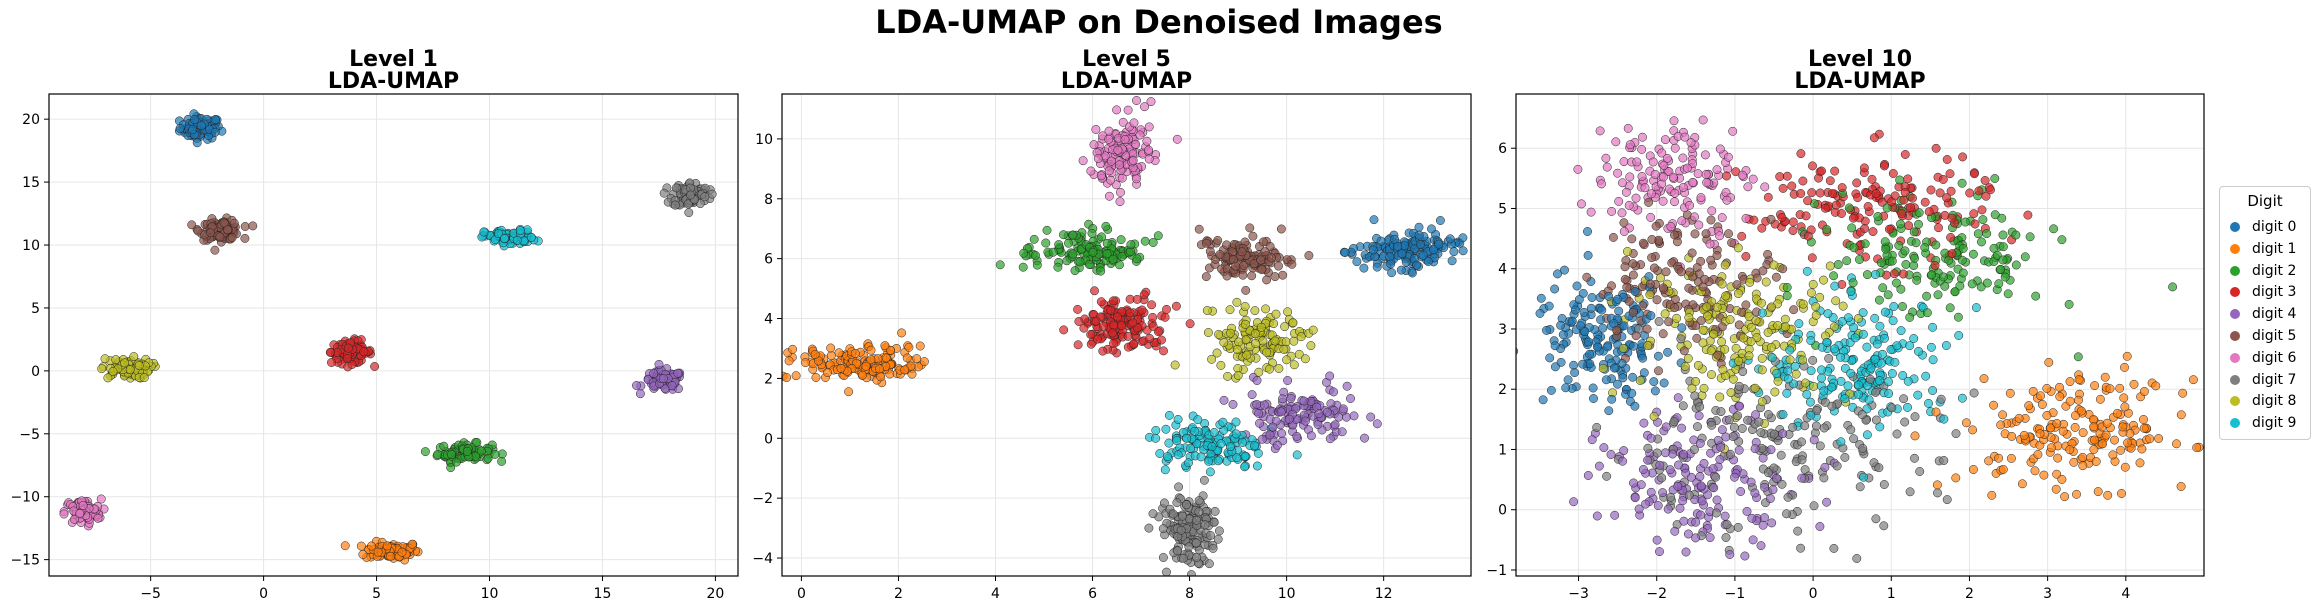 This screenshot has width=2318, height=611. Describe the element at coordinates (2235, 292) in the screenshot. I see `legend-marker` at that location.